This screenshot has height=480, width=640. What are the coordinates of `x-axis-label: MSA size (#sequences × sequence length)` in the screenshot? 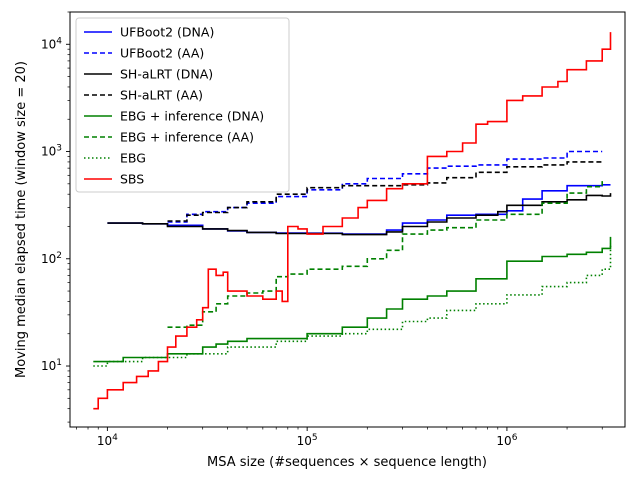 It's located at (347, 462).